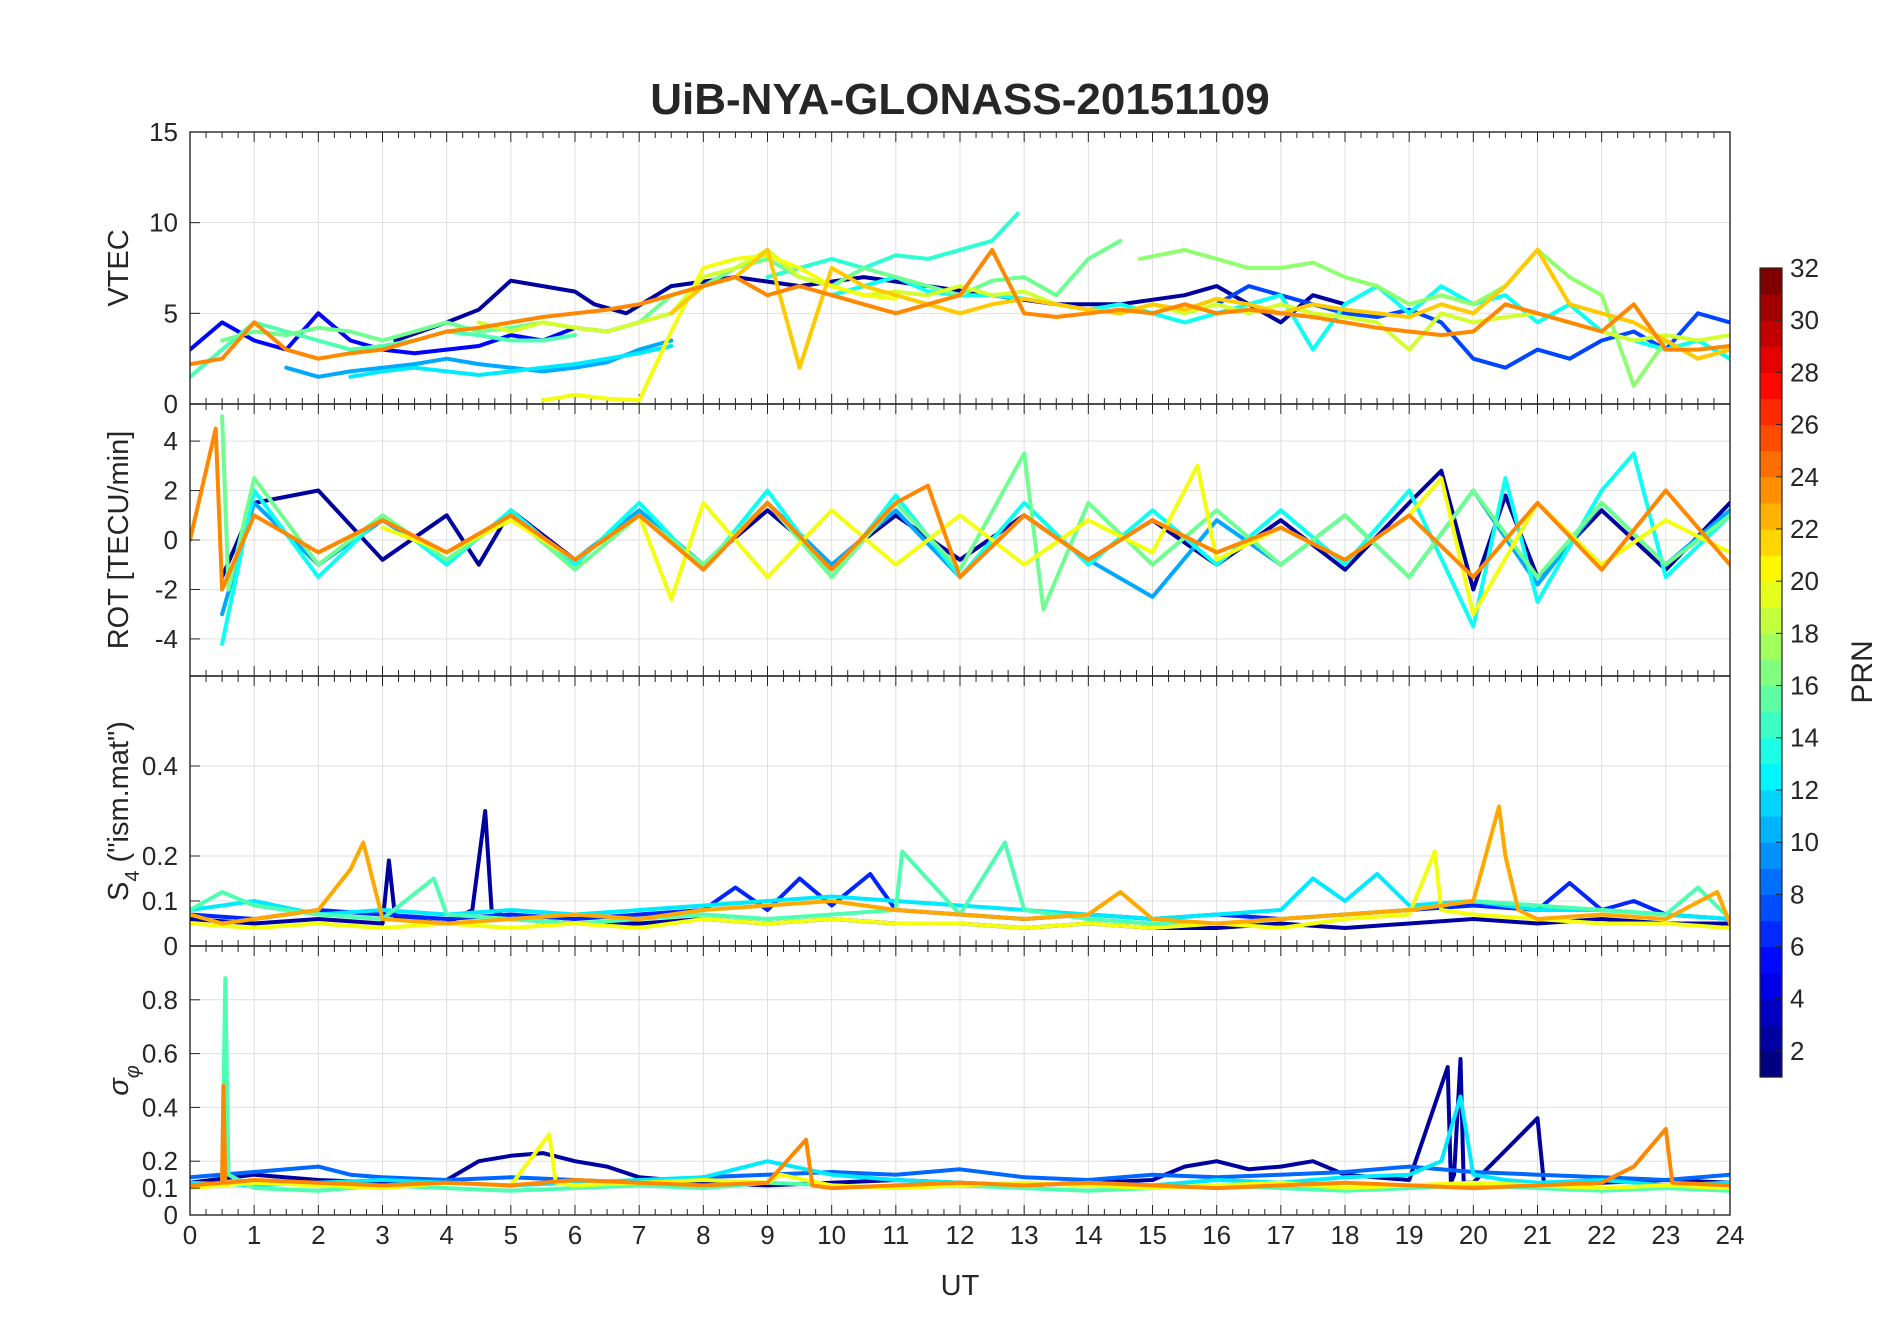 The height and width of the screenshot is (1330, 1902). I want to click on x-tick-label: 21, so click(1537, 1235).